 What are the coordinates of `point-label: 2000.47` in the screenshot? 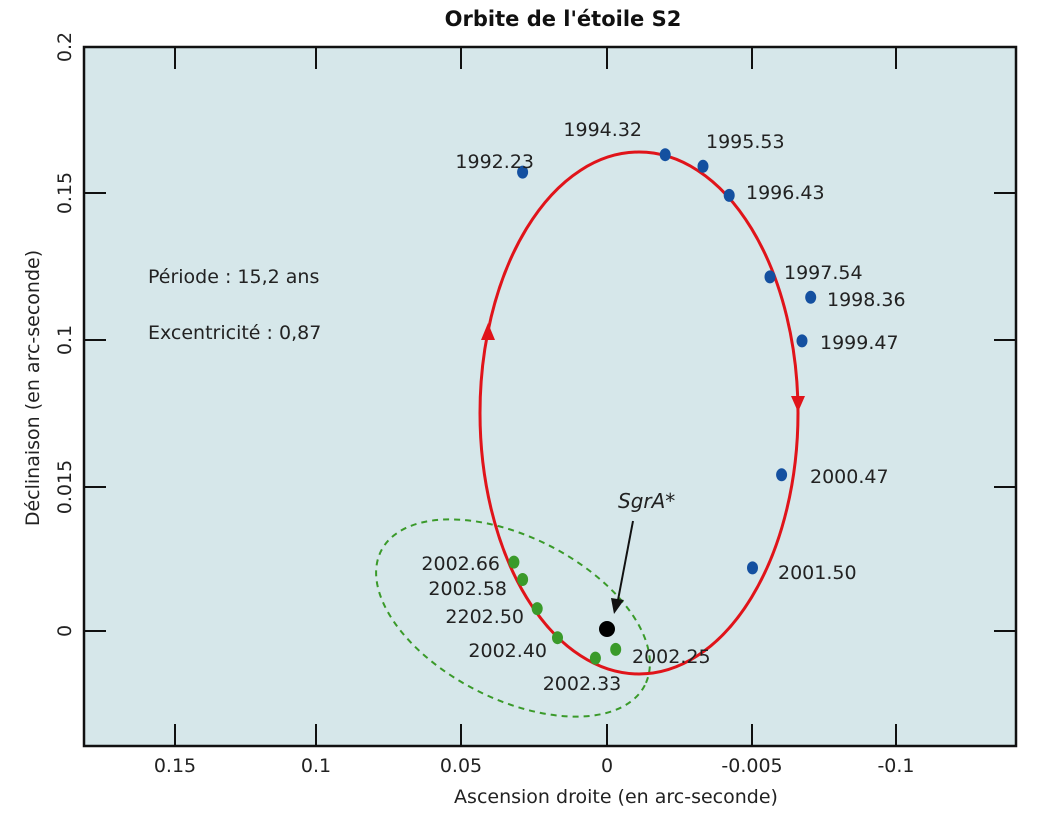 It's located at (849, 477).